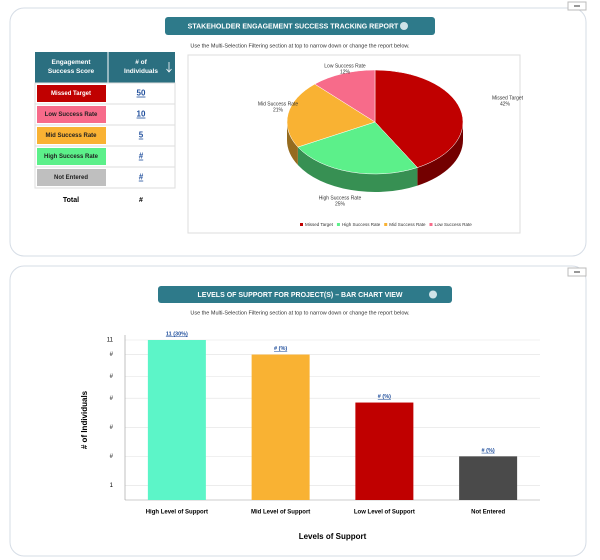 The image size is (600, 560). I want to click on slice-label: Low Success Rate, so click(345, 66).